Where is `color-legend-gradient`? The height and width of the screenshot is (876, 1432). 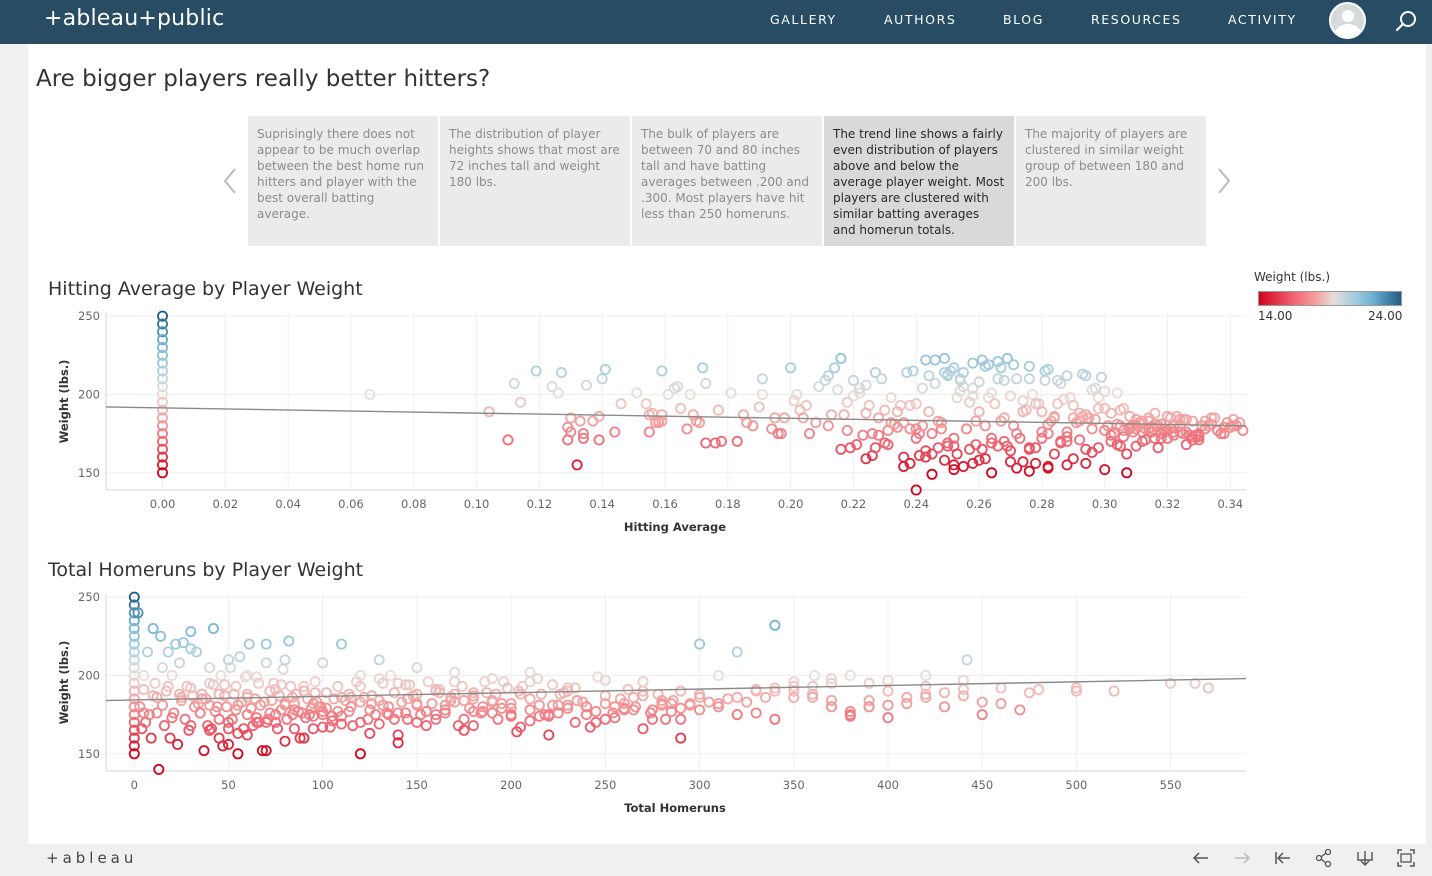
color-legend-gradient is located at coordinates (1330, 298).